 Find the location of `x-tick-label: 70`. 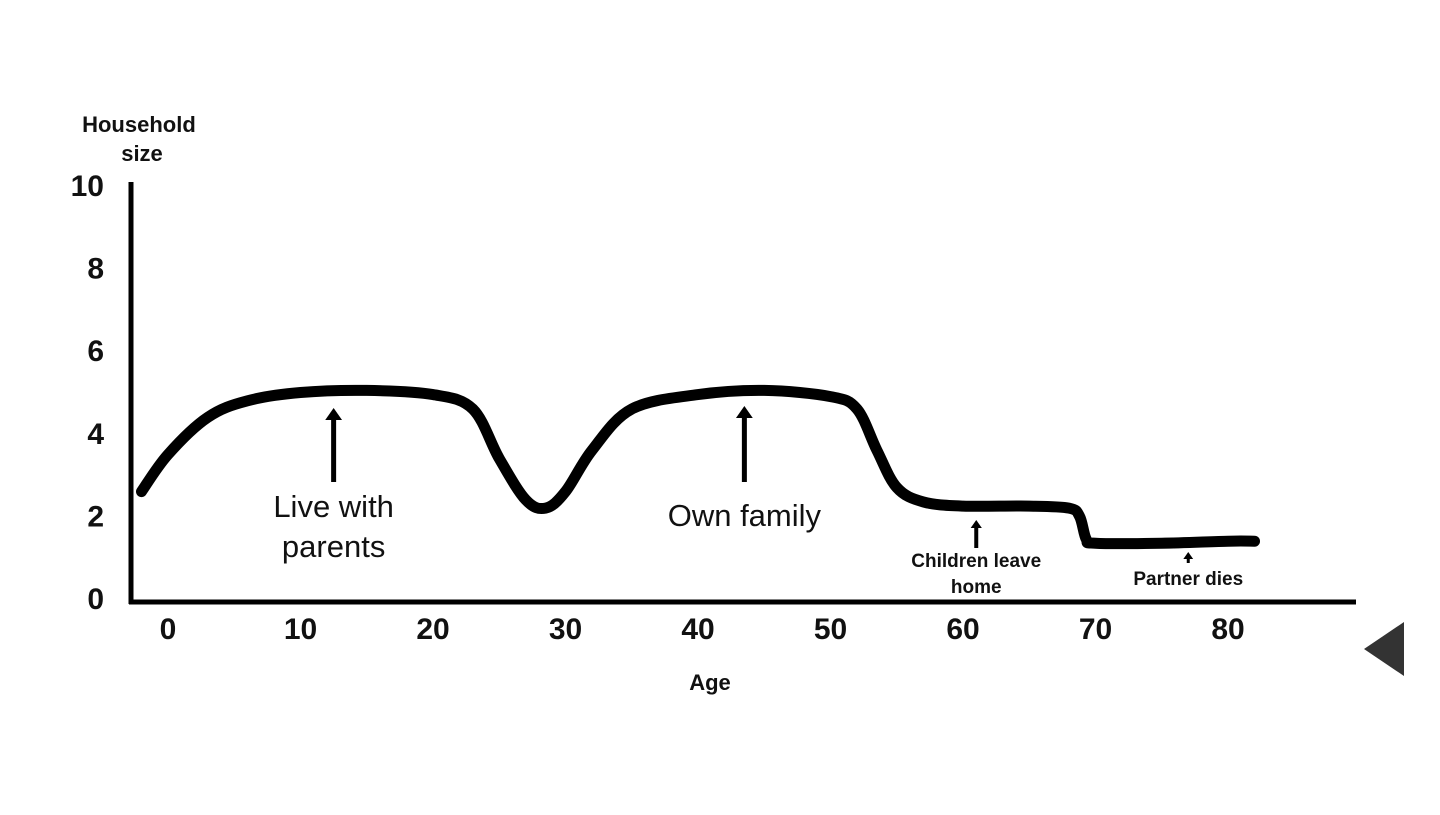

x-tick-label: 70 is located at coordinates (1095, 629).